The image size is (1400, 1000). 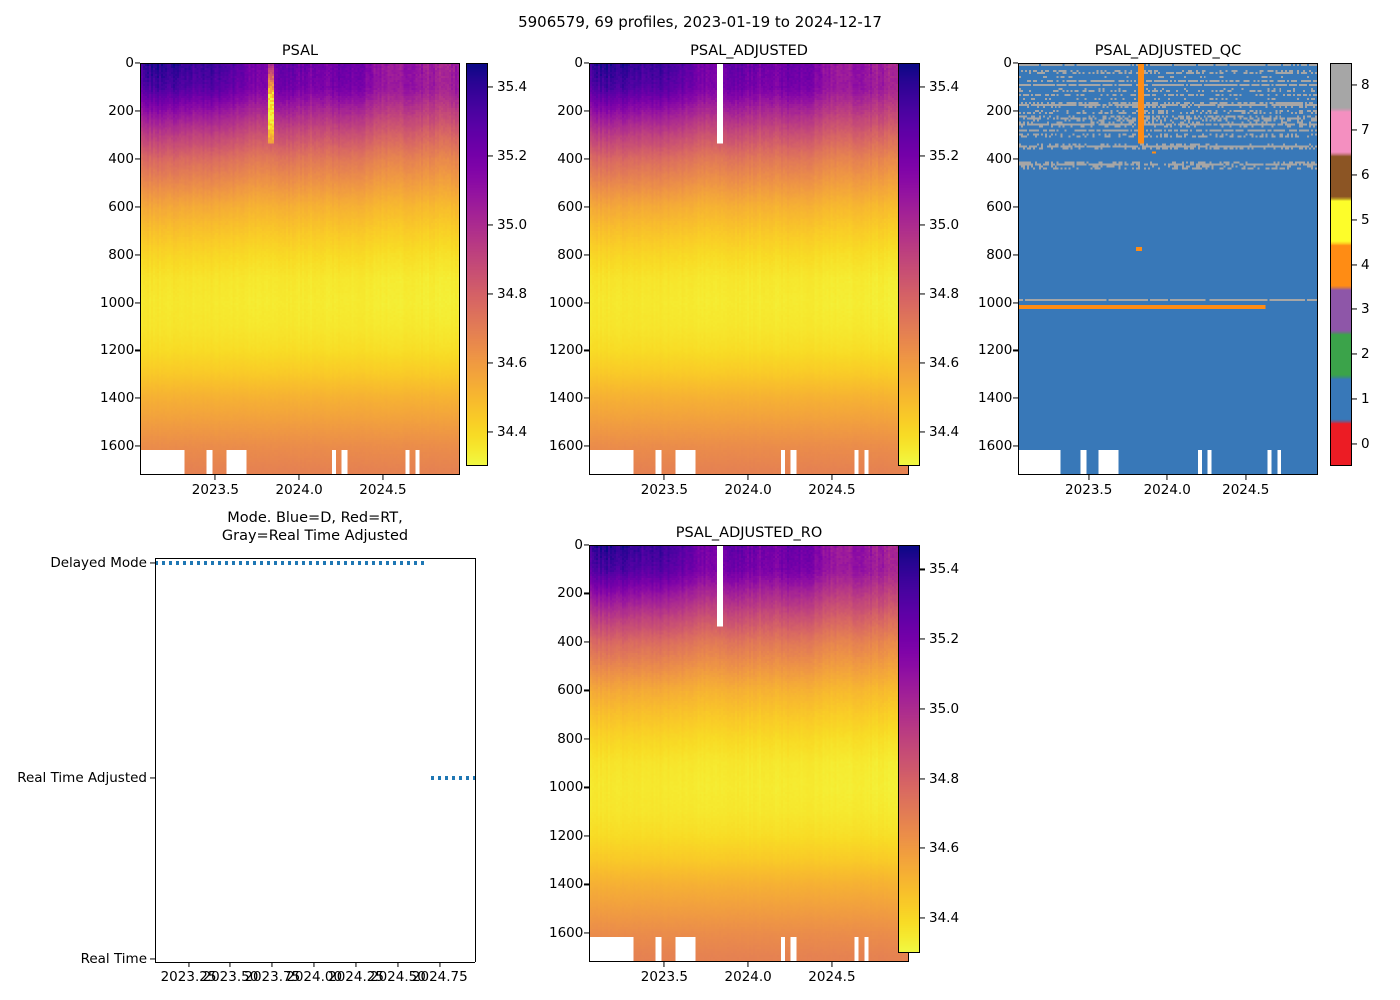 What do you see at coordinates (477, 264) in the screenshot?
I see `psal-colorbar` at bounding box center [477, 264].